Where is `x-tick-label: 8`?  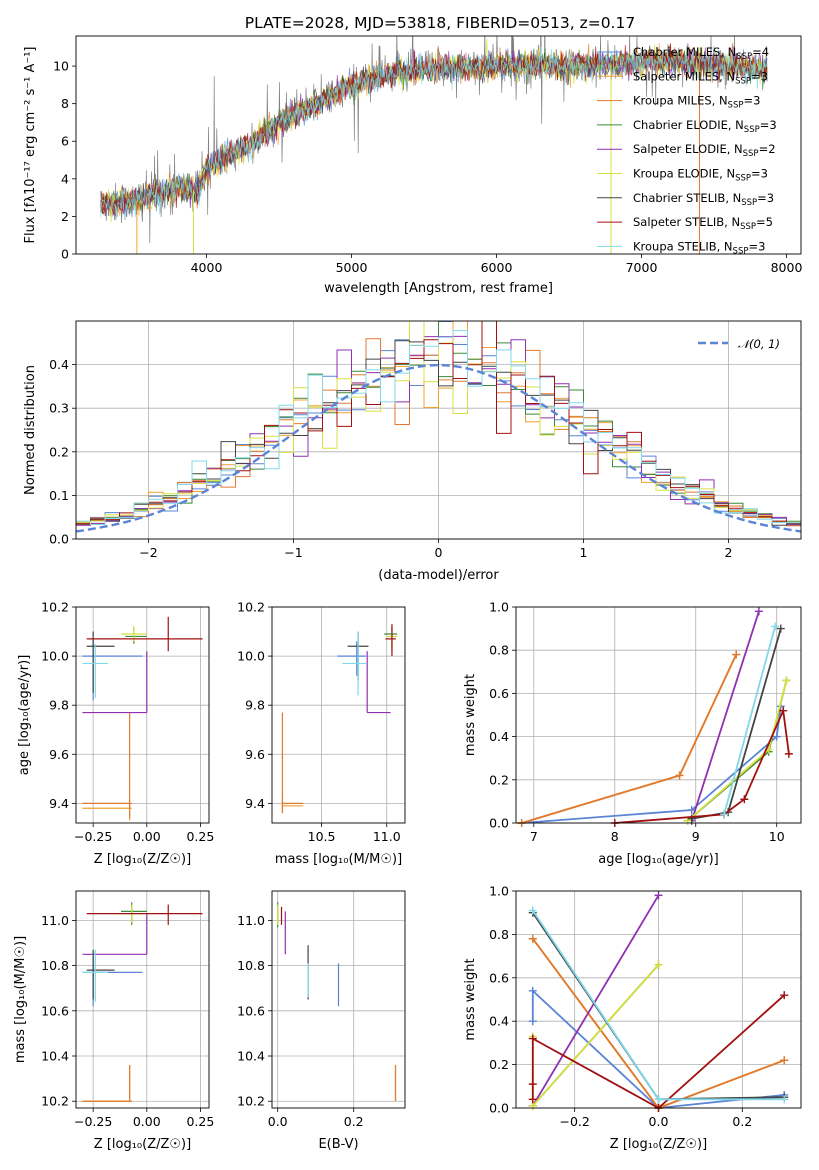 x-tick-label: 8 is located at coordinates (615, 836).